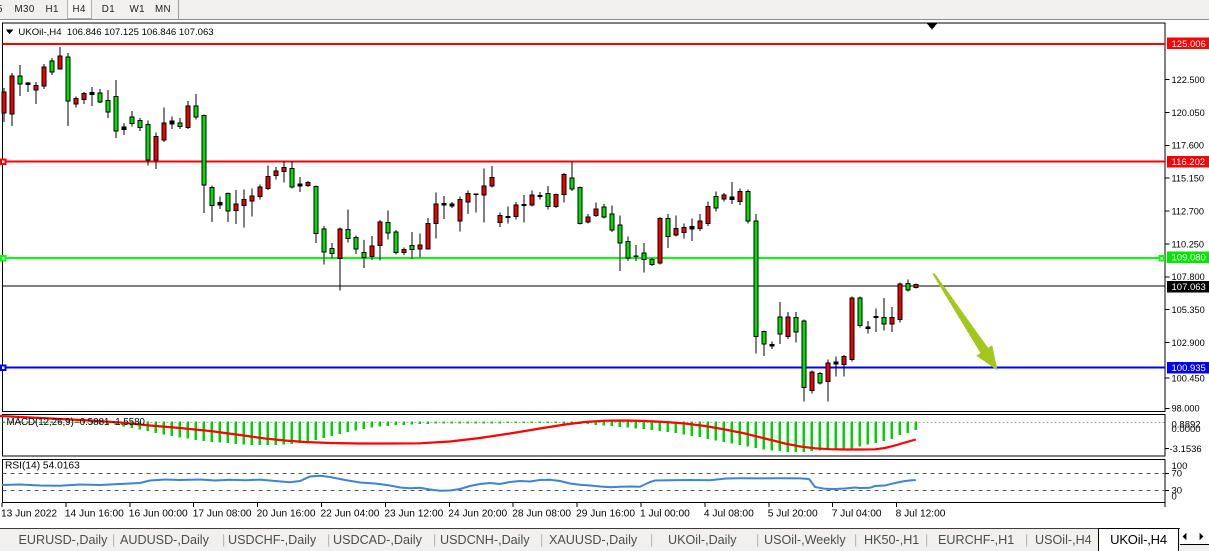  What do you see at coordinates (158, 514) in the screenshot?
I see `svg-text: 16 Jun 00:00` at bounding box center [158, 514].